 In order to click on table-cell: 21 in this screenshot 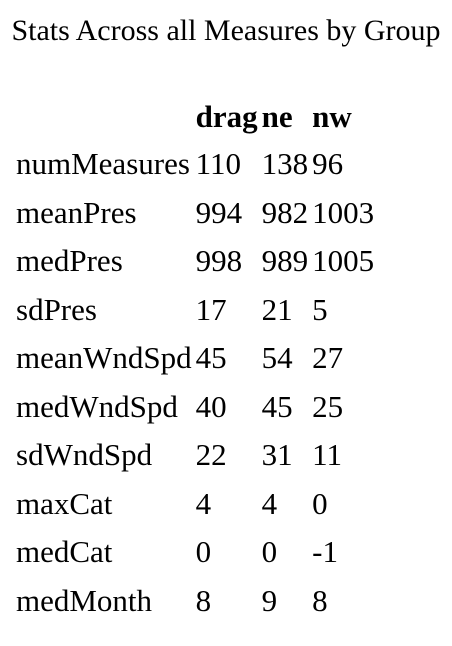, I will do `click(277, 309)`.